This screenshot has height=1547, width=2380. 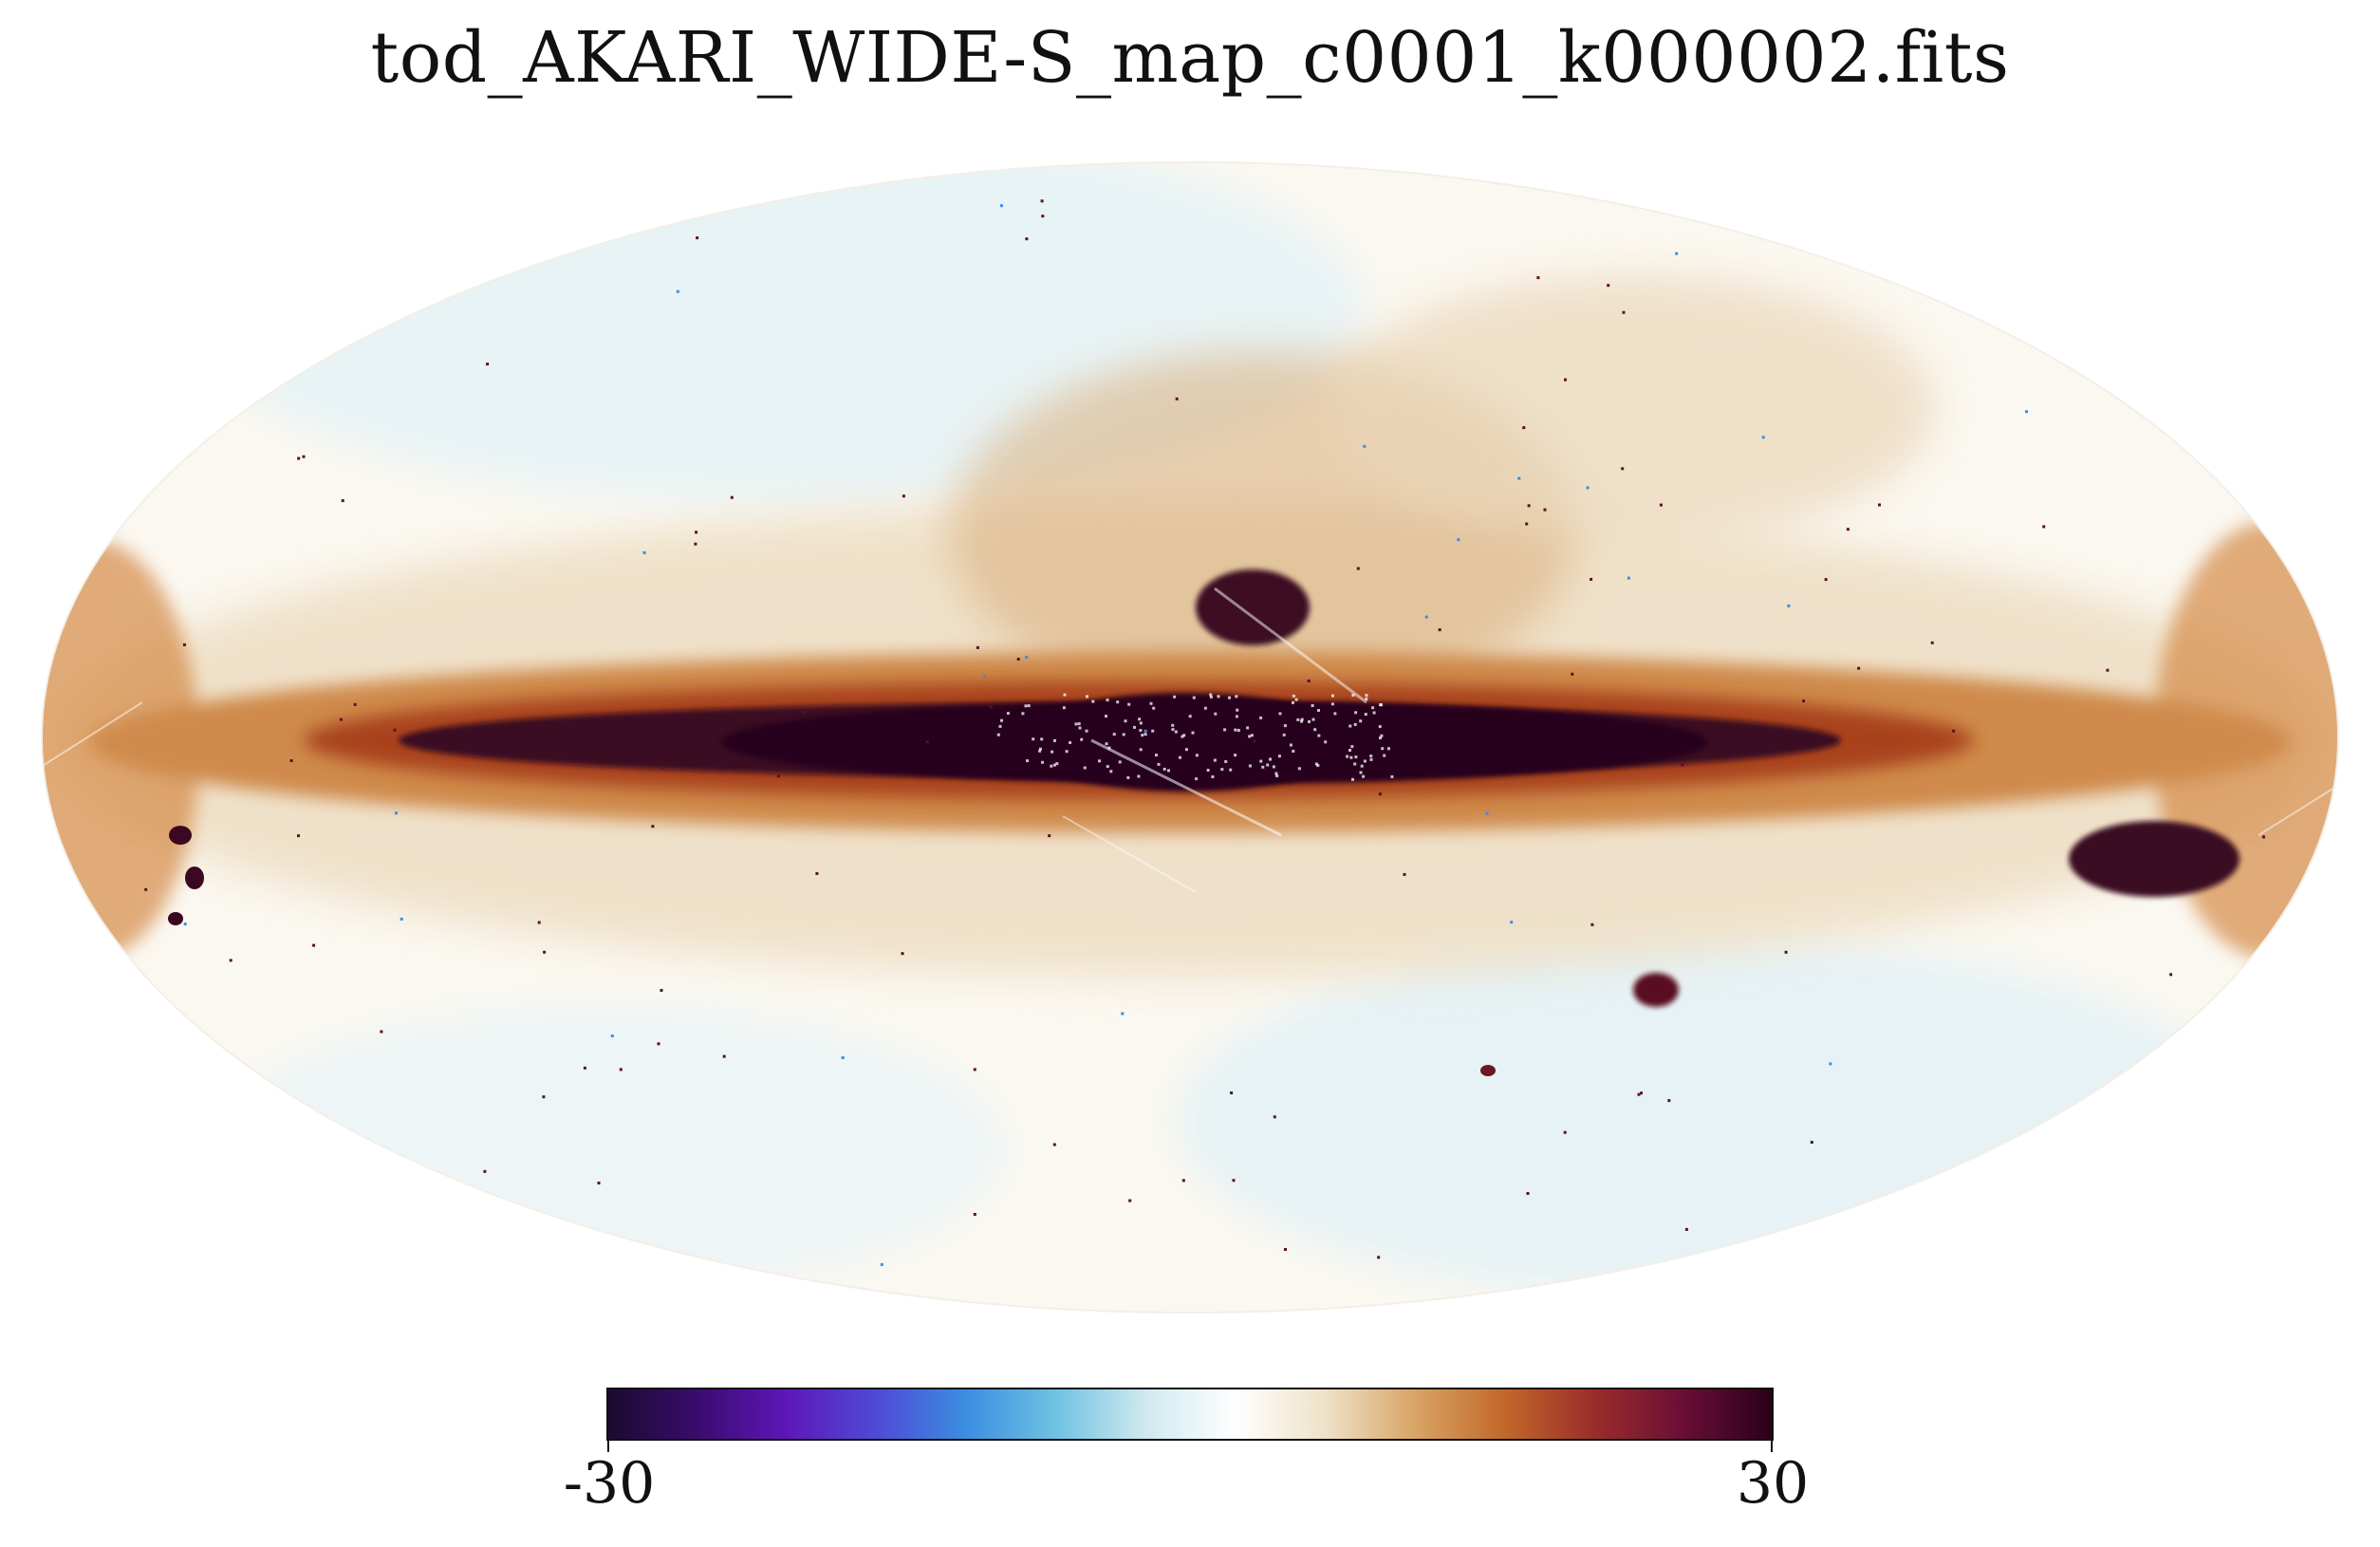 I want to click on map-title: tod_AKARI_WIDE-S_map_c0001_k000002.fits, so click(x=1190, y=58).